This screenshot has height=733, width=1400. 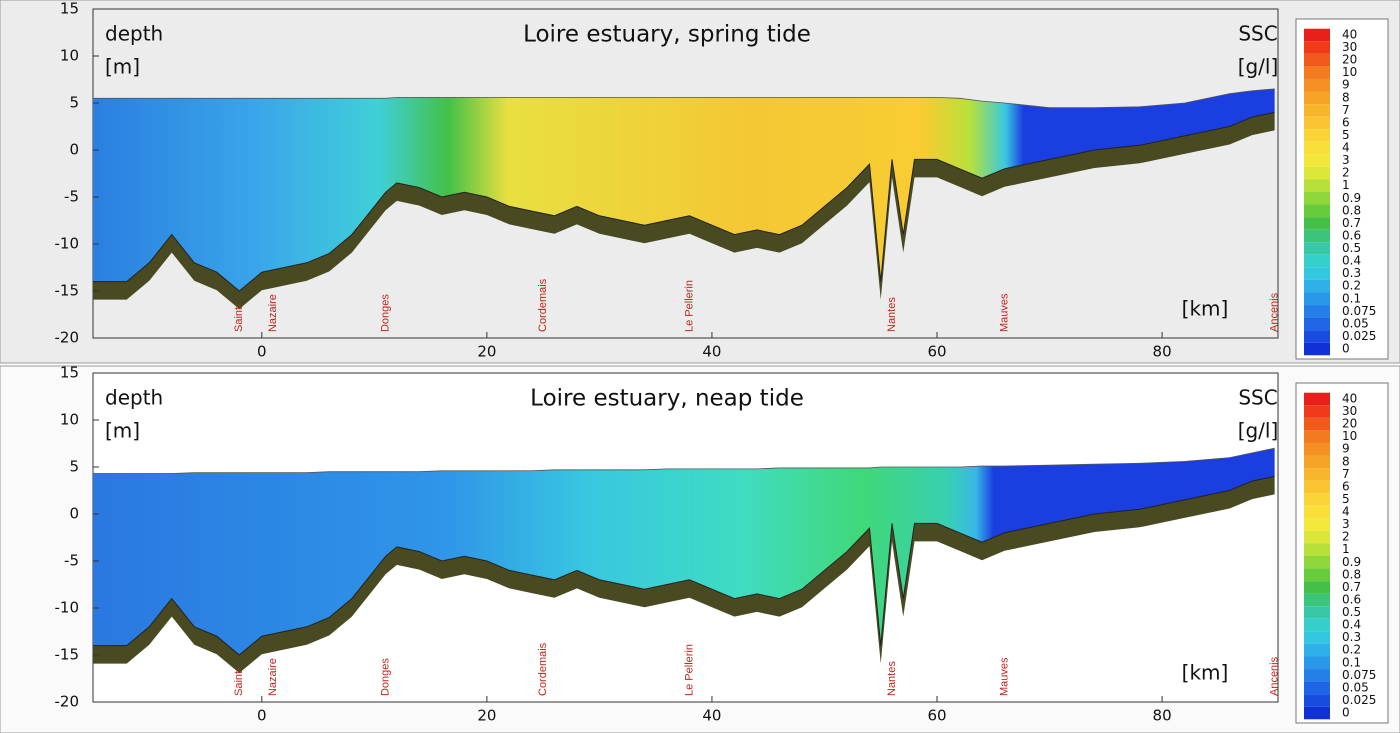 I want to click on colorbar-label: 10, so click(x=1349, y=436).